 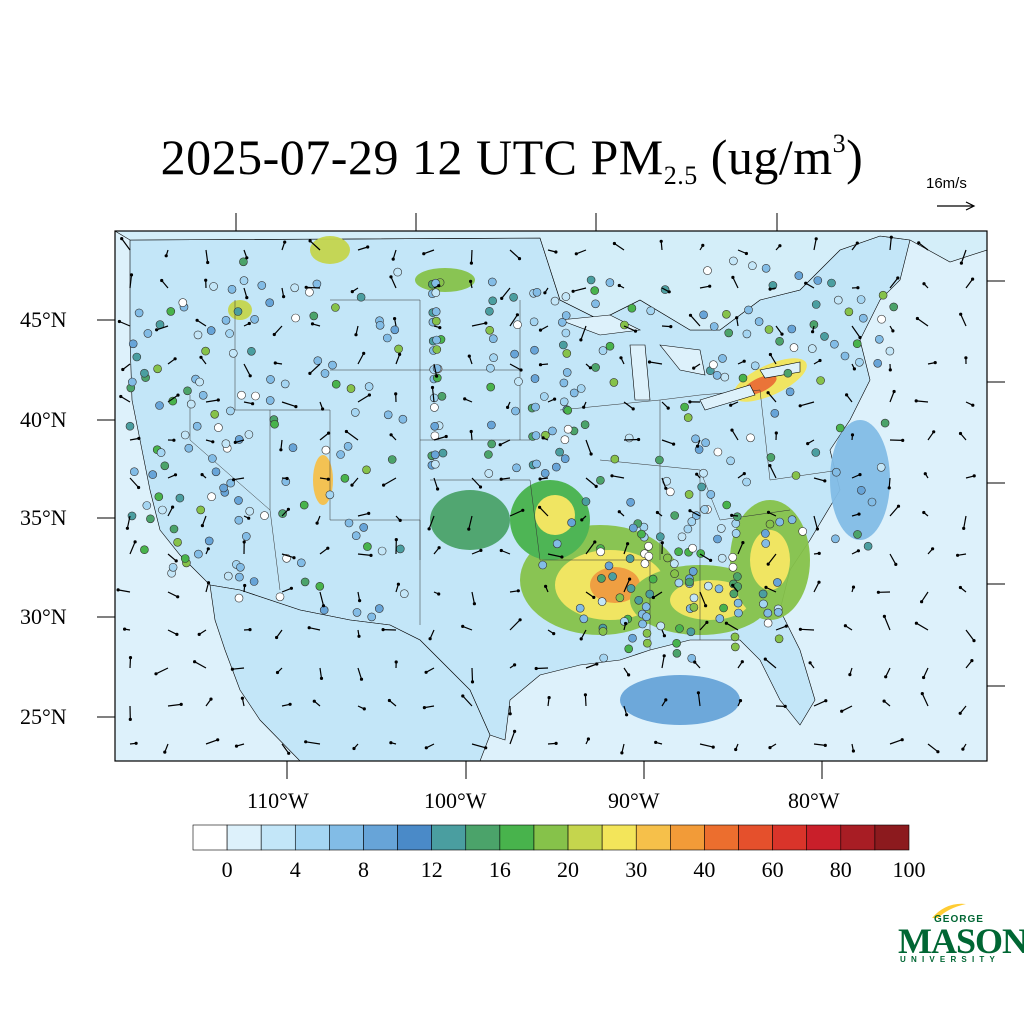 What do you see at coordinates (43, 517) in the screenshot?
I see `lat-label-35: 35°N` at bounding box center [43, 517].